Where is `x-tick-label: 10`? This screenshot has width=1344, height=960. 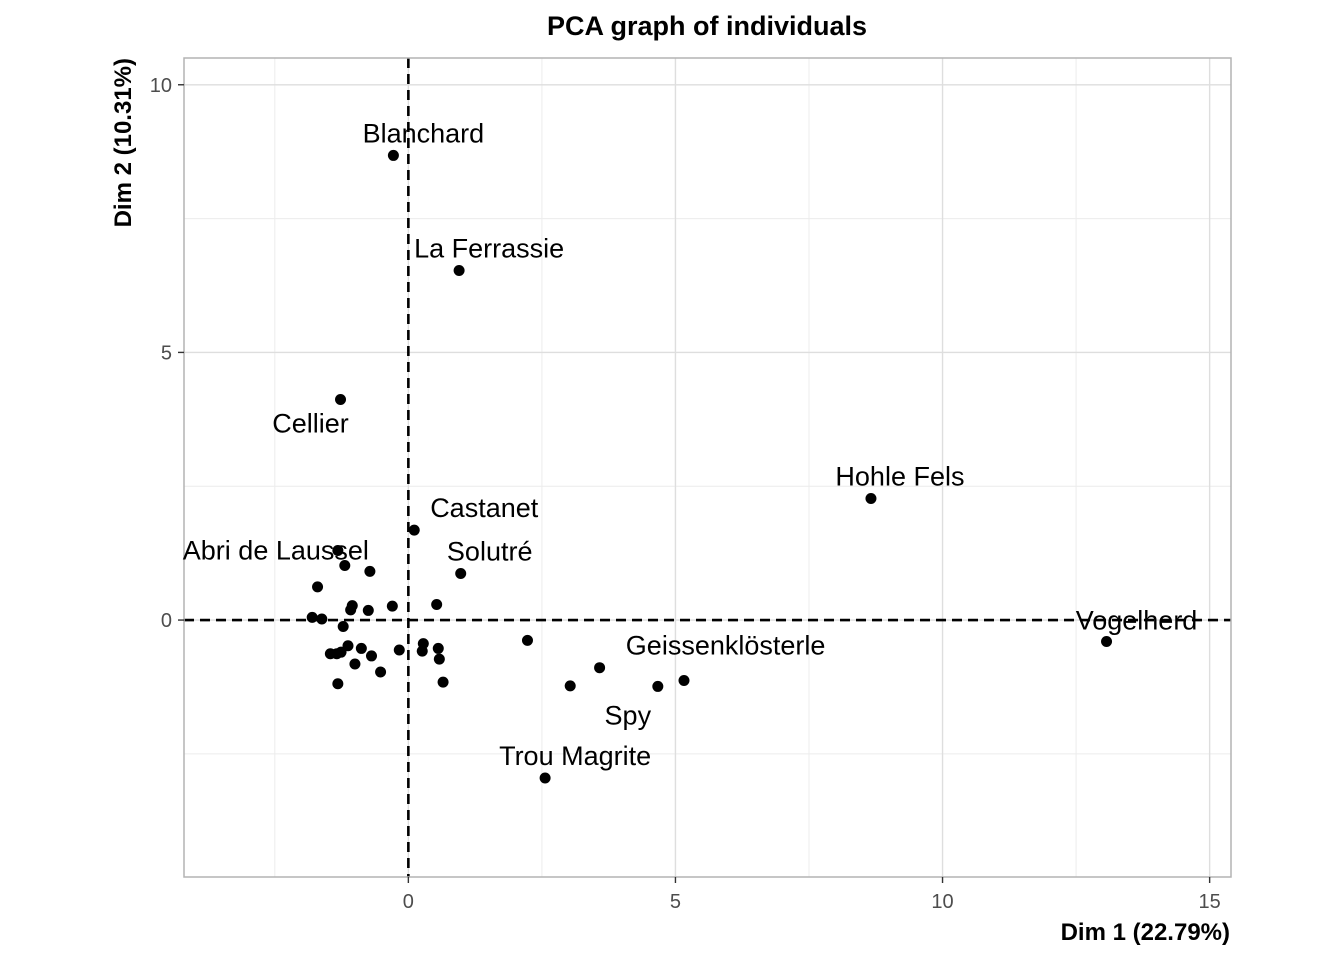 x-tick-label: 10 is located at coordinates (942, 902).